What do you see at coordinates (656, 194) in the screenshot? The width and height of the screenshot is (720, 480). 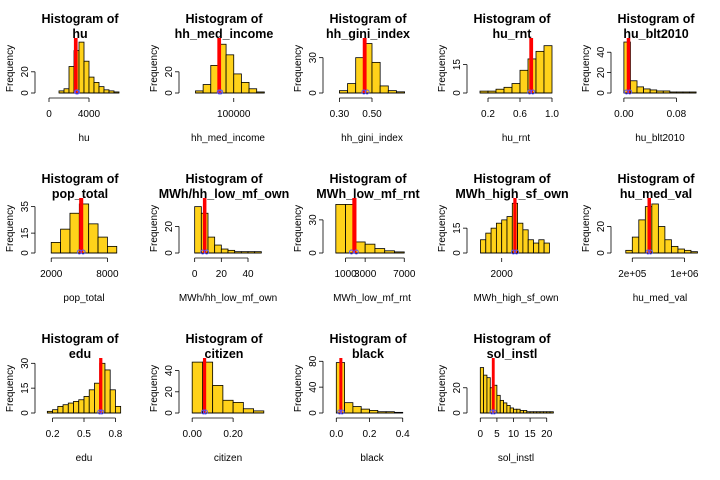 I see `chart-title-line2: hu_med_val` at bounding box center [656, 194].